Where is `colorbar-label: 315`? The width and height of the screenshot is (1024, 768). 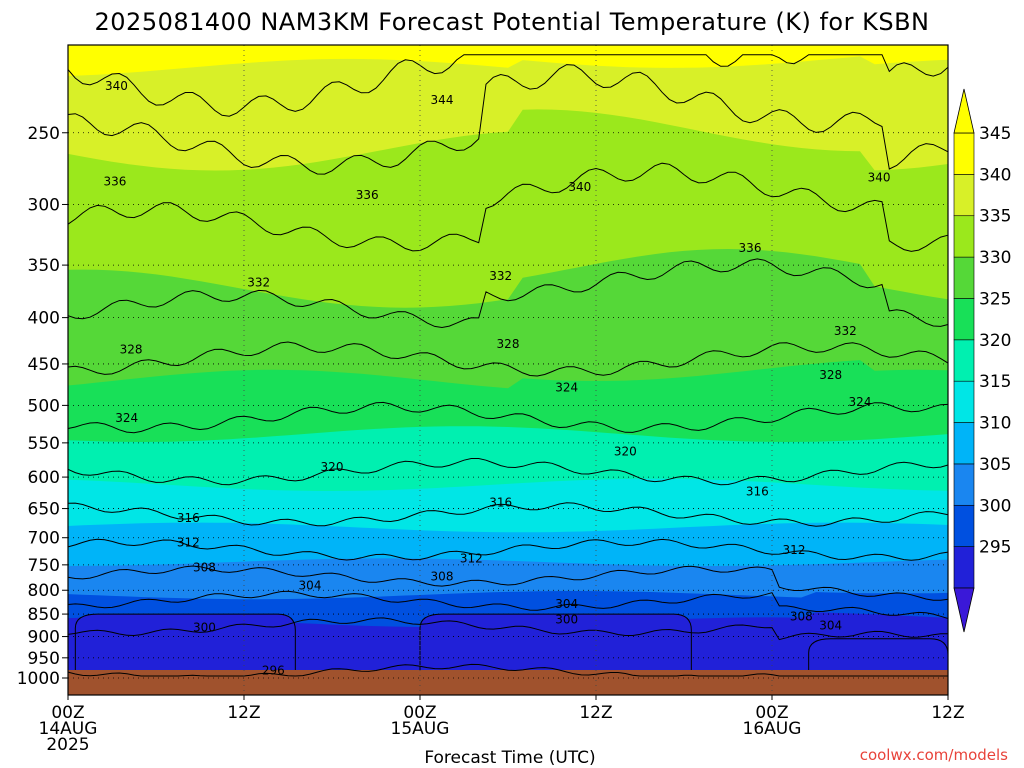 colorbar-label: 315 is located at coordinates (995, 382).